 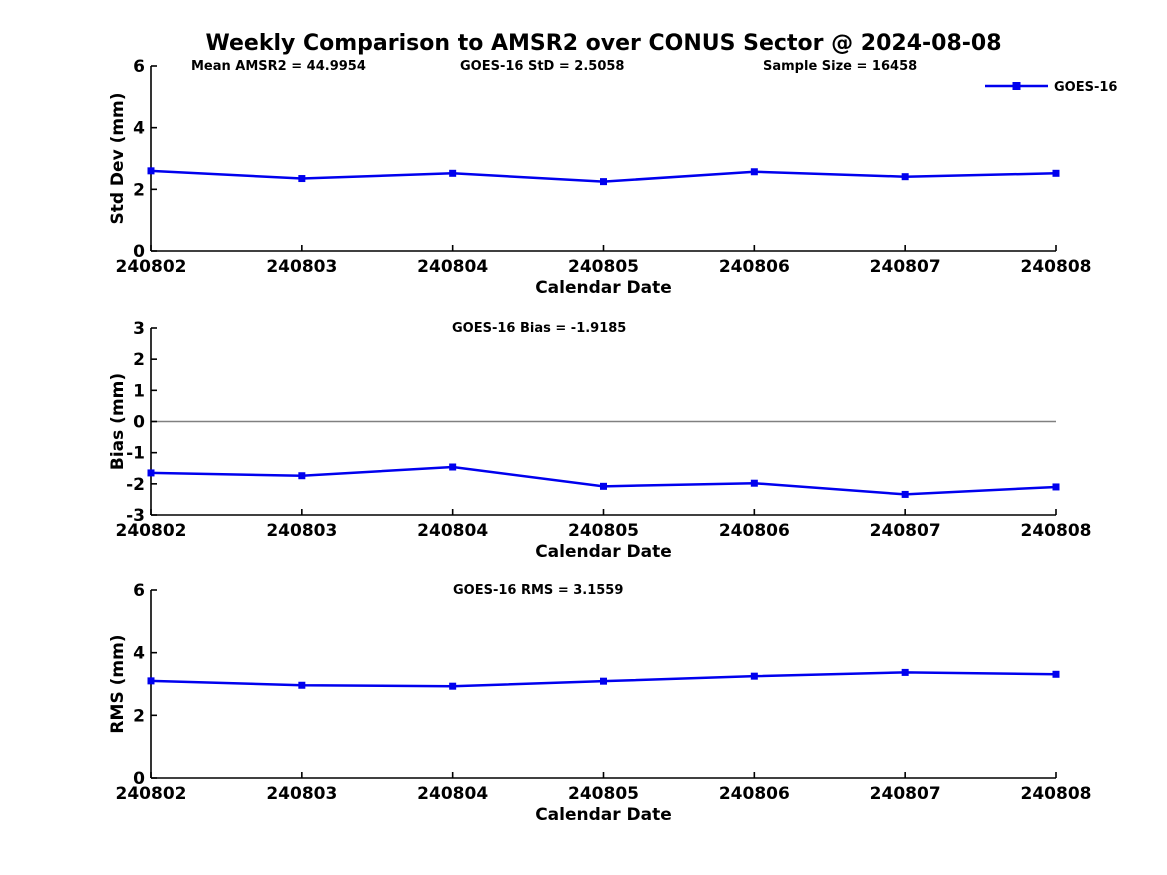 What do you see at coordinates (1085, 87) in the screenshot?
I see `legend-label: GOES-16` at bounding box center [1085, 87].